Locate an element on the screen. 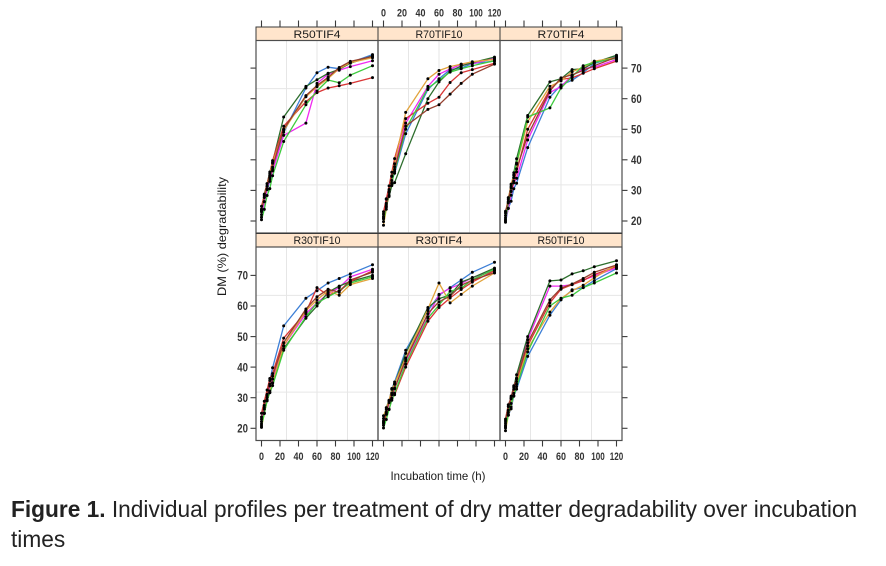  svg-text: R30TIF4 is located at coordinates (439, 241).